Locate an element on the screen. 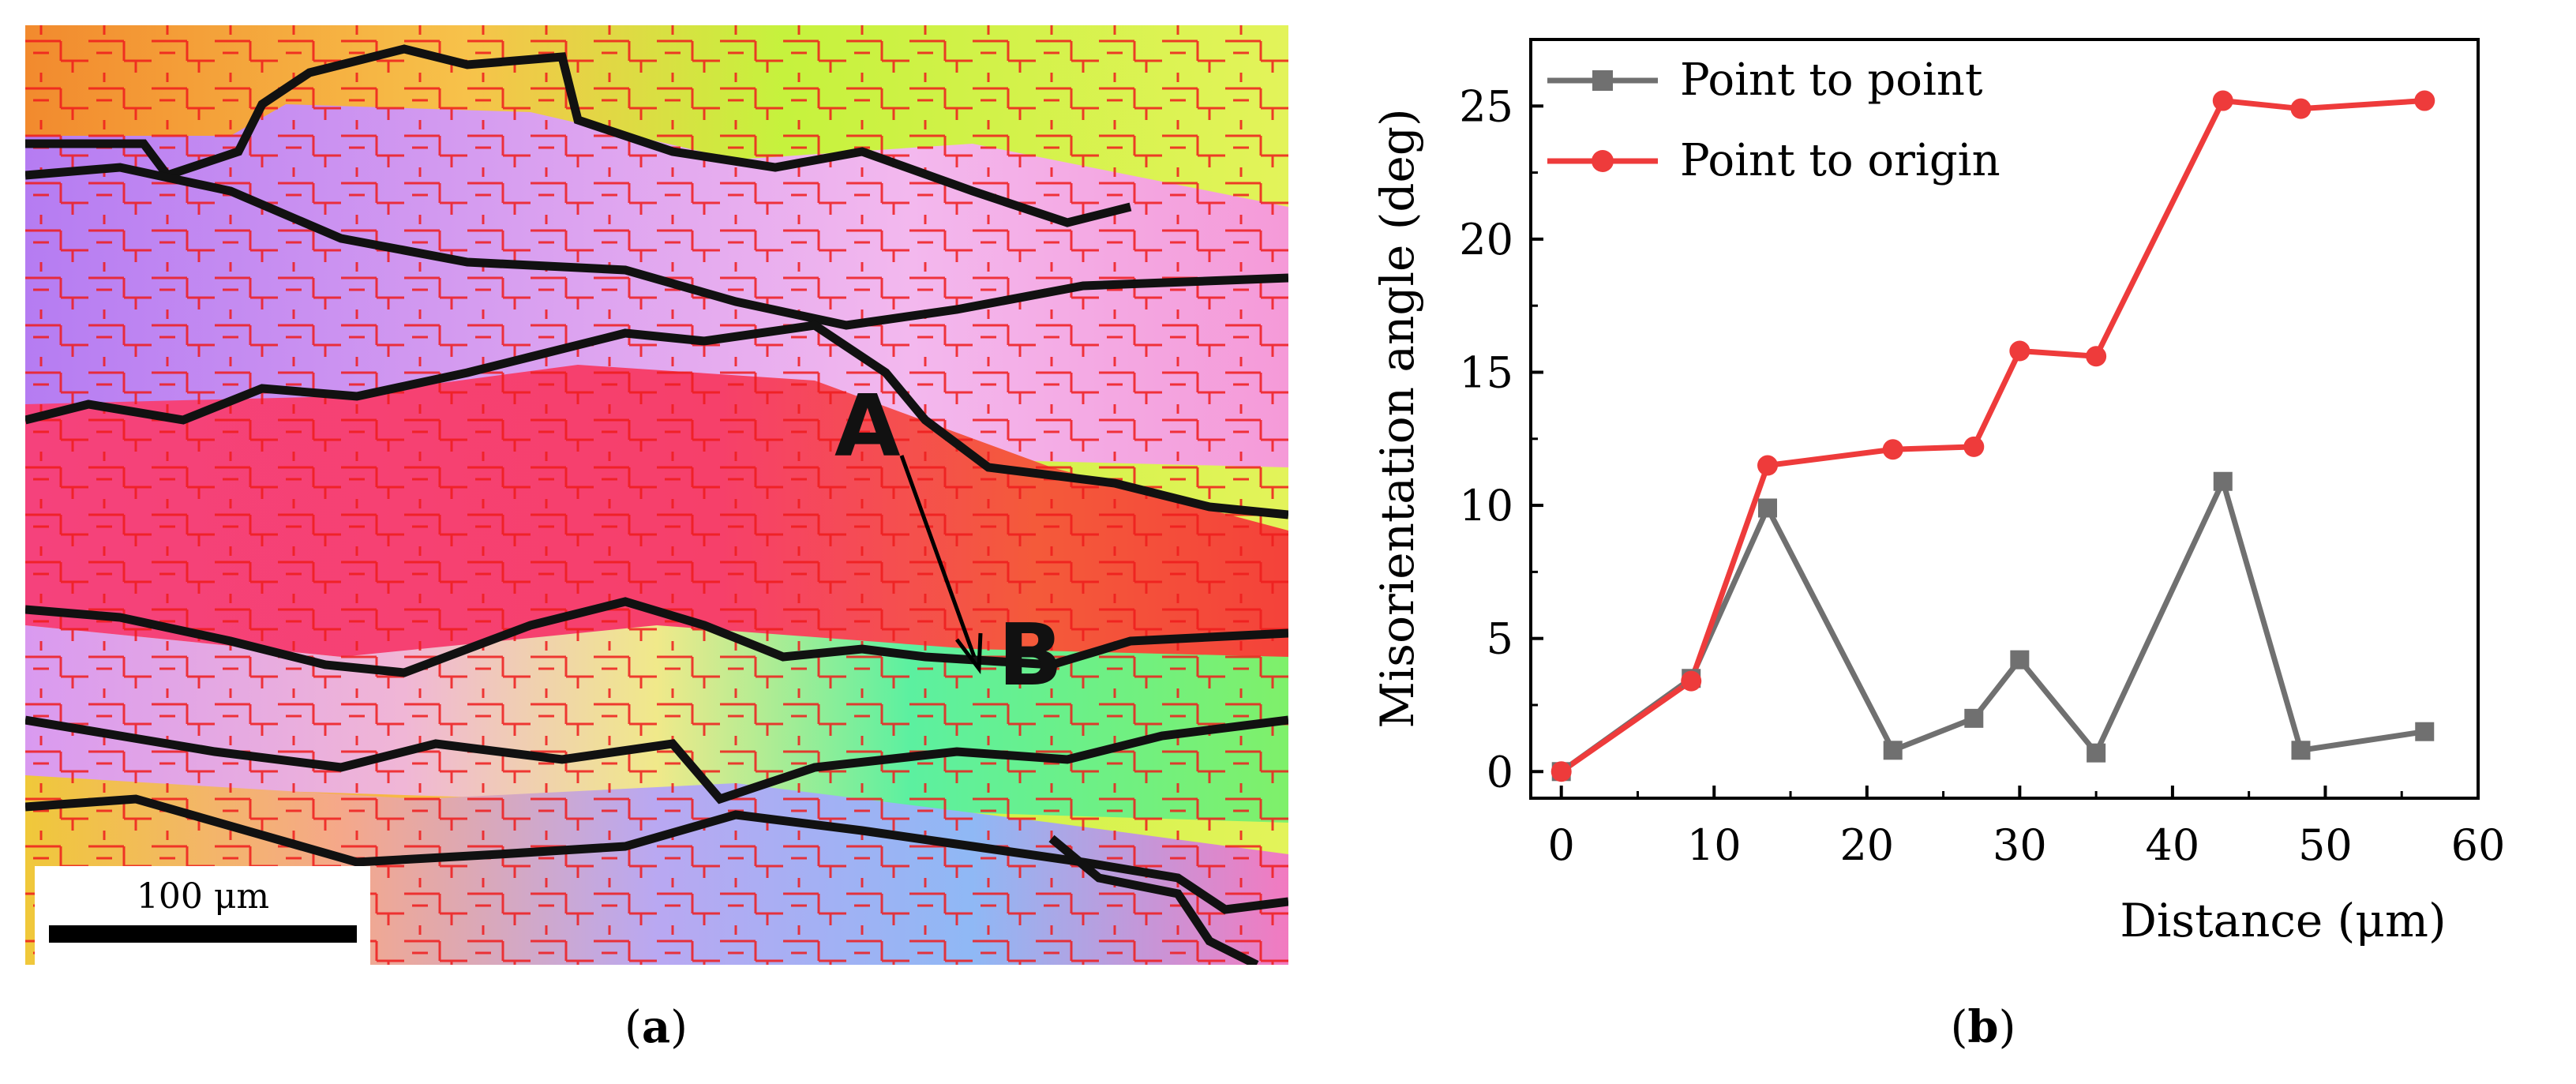 The height and width of the screenshot is (1084, 2576). point-a-label: A is located at coordinates (867, 427).